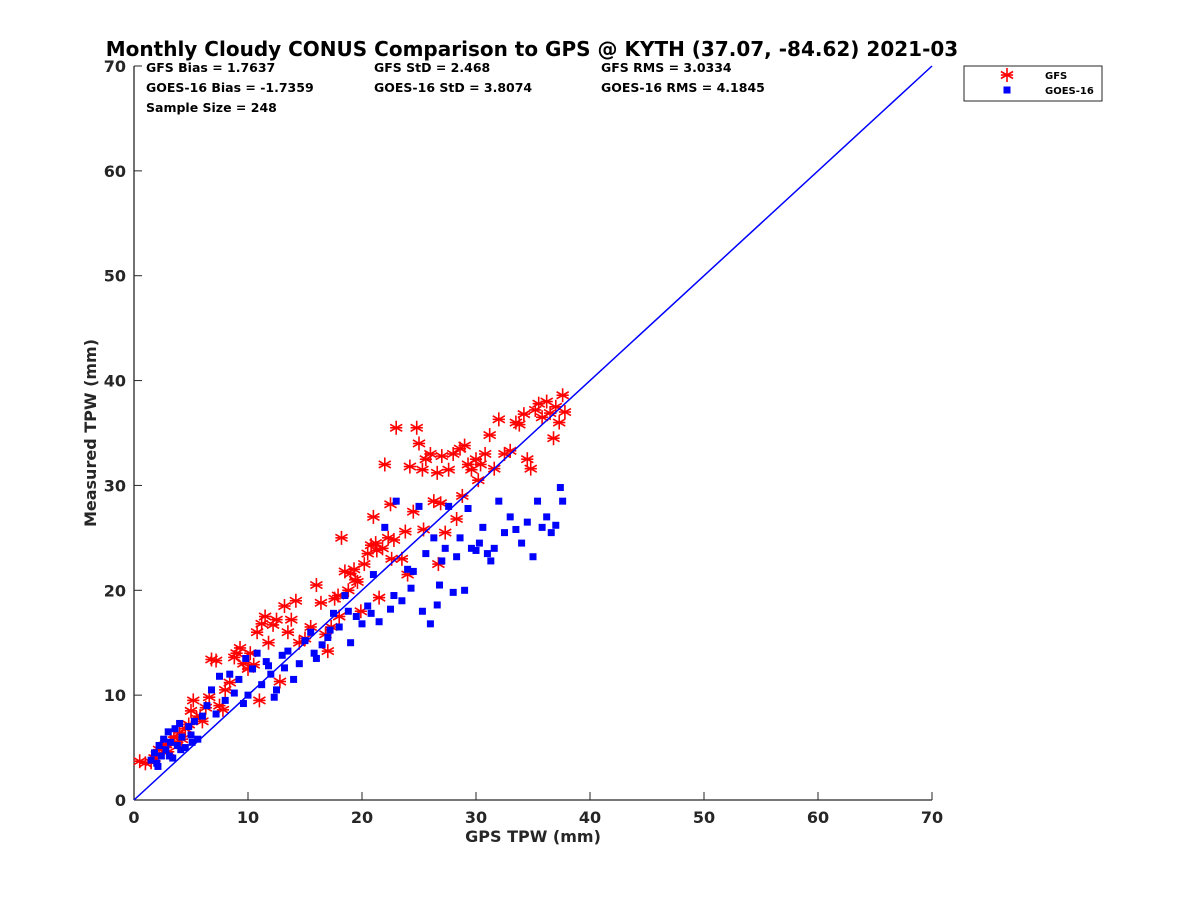  I want to click on legend-box, so click(1033, 83).